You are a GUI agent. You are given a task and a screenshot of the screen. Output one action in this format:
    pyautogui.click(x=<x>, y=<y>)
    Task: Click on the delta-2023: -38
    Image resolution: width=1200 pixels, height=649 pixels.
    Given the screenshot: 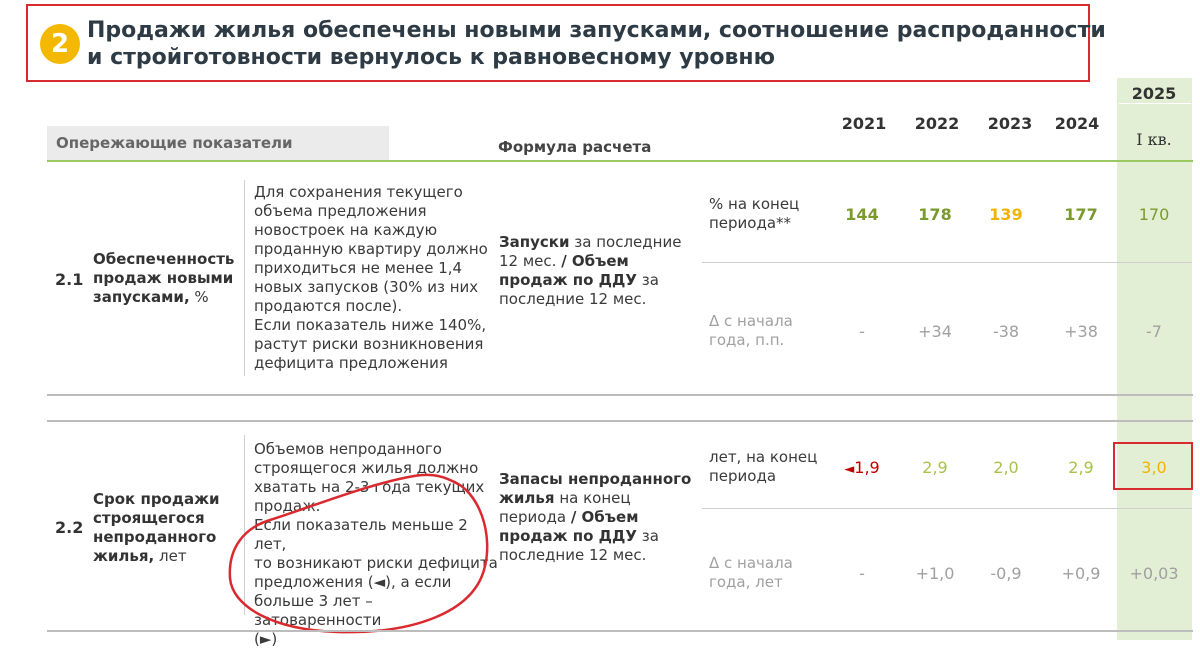 What is the action you would take?
    pyautogui.click(x=1006, y=331)
    